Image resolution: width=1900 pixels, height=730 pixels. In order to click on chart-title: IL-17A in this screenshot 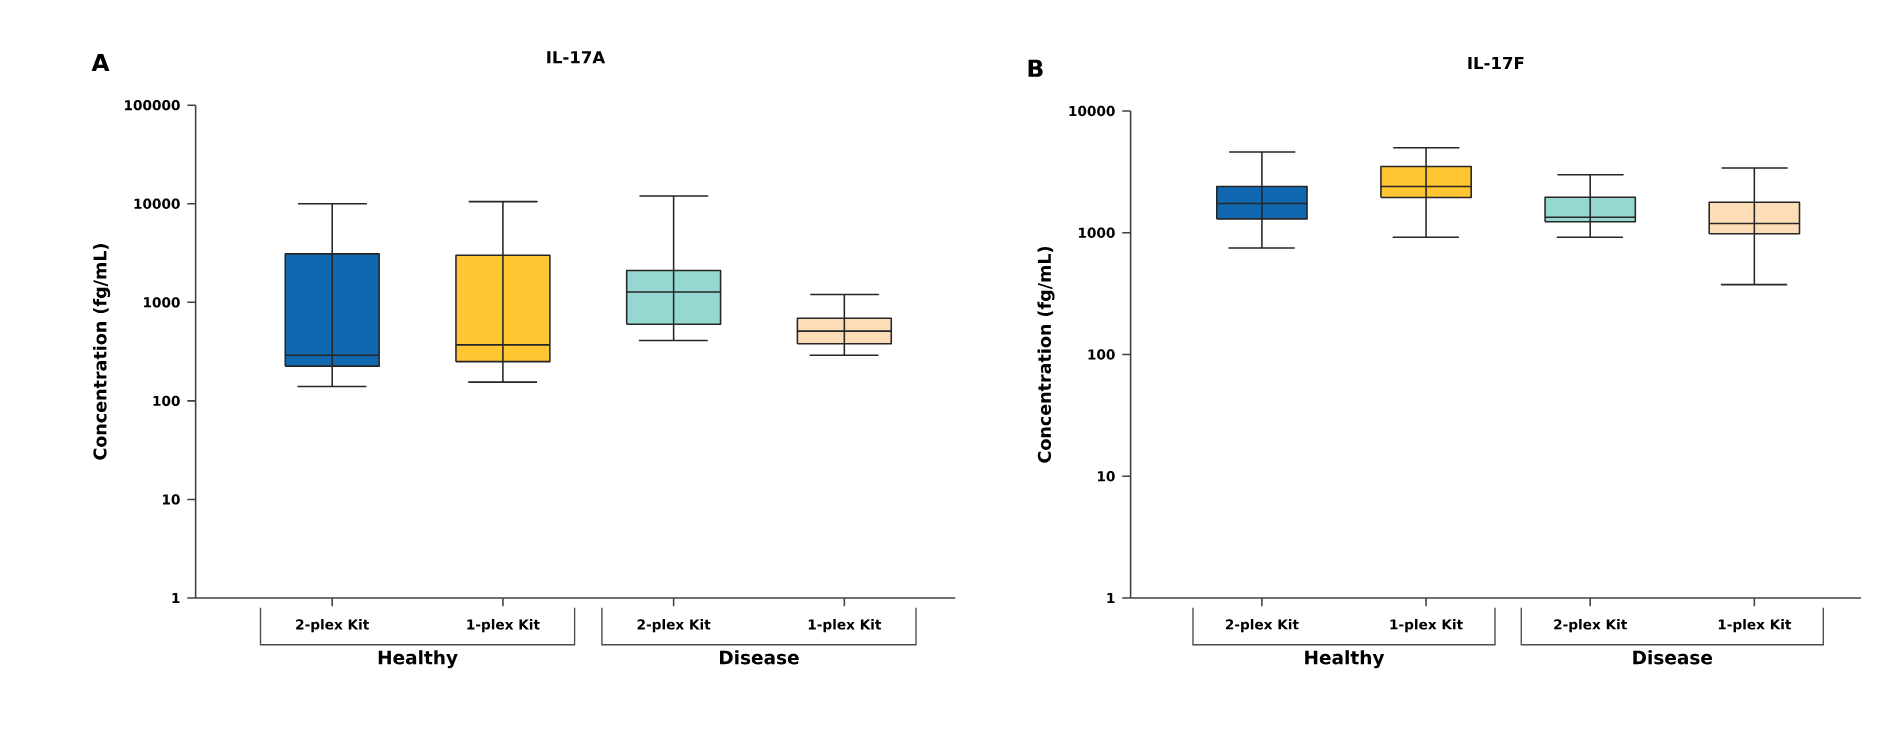, I will do `click(576, 57)`.